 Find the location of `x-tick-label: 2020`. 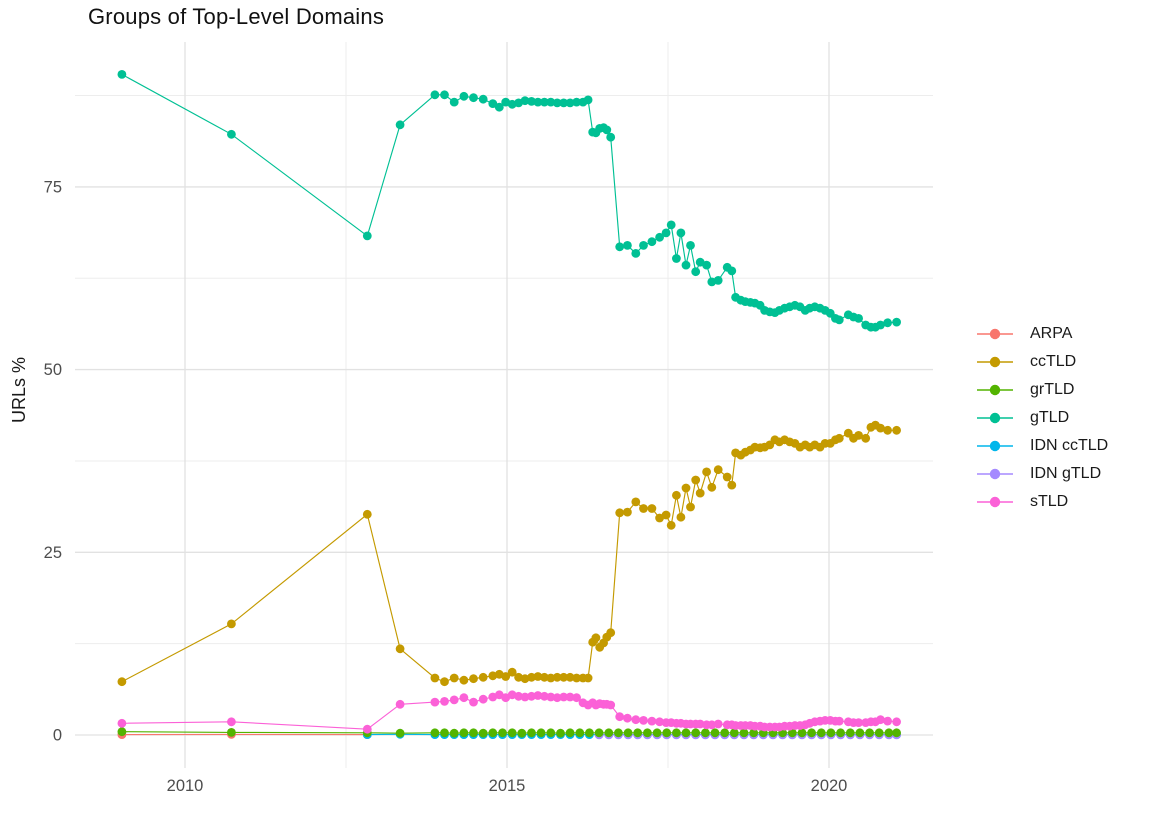

x-tick-label: 2020 is located at coordinates (829, 786).